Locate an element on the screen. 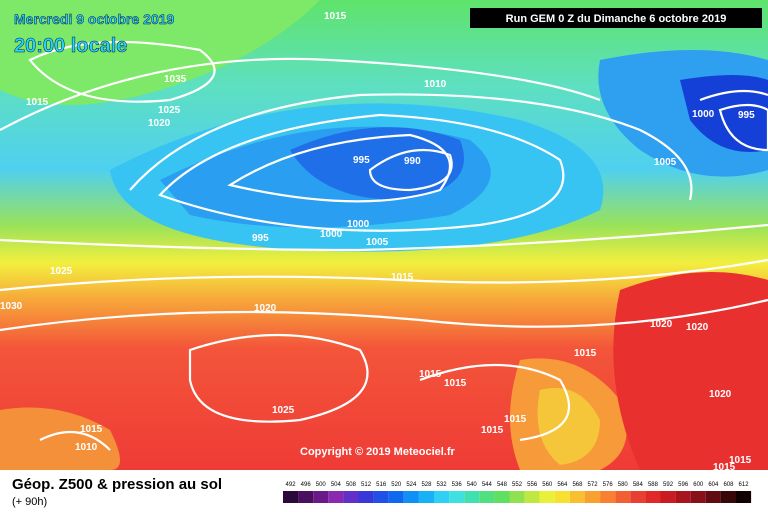 Image resolution: width=768 pixels, height=512 pixels. scale-label: 584 is located at coordinates (638, 485).